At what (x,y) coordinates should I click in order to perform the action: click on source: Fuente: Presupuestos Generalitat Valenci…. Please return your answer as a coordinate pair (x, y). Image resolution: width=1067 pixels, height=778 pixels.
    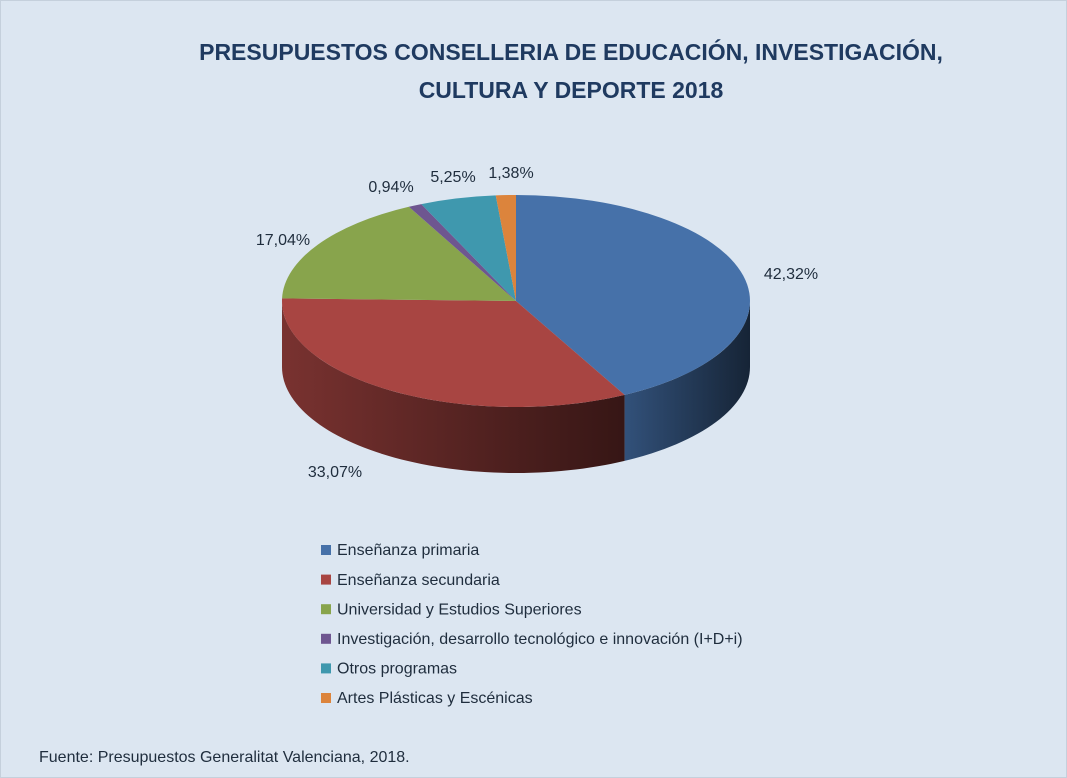
    Looking at the image, I should click on (224, 757).